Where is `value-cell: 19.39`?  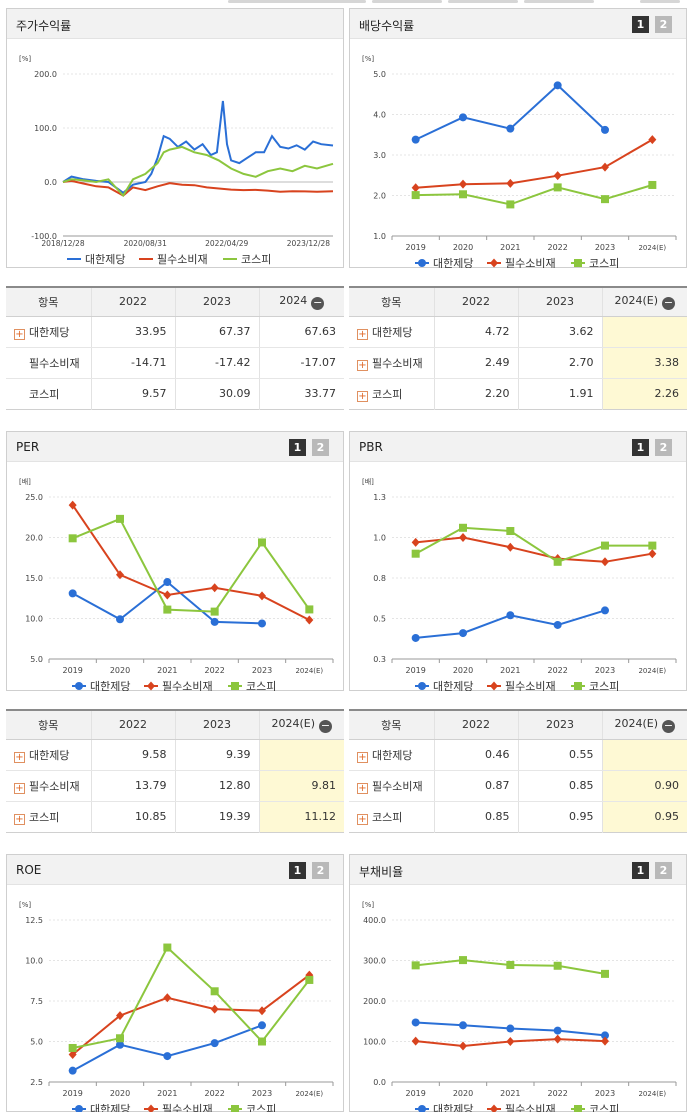 value-cell: 19.39 is located at coordinates (216, 816).